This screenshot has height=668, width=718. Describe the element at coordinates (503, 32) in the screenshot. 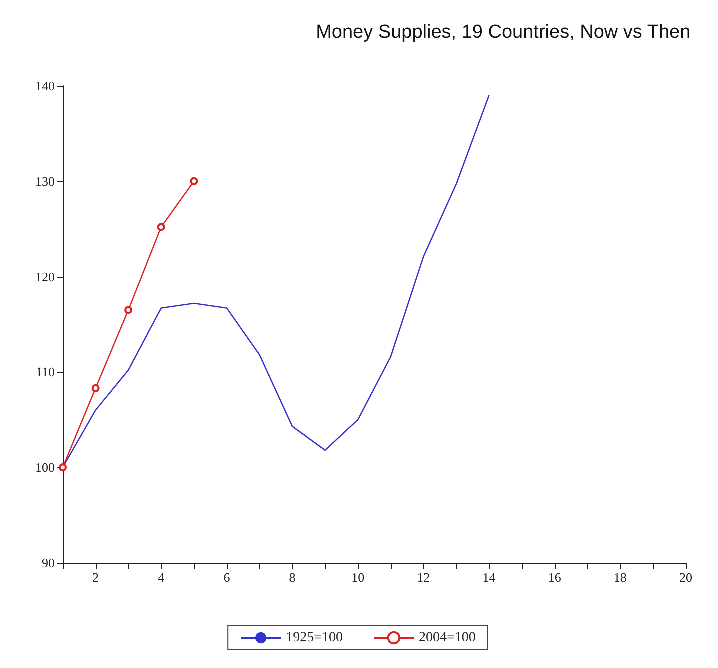

I see `chart-title: Money Supplies, 19 Countries, Now vs Then` at that location.